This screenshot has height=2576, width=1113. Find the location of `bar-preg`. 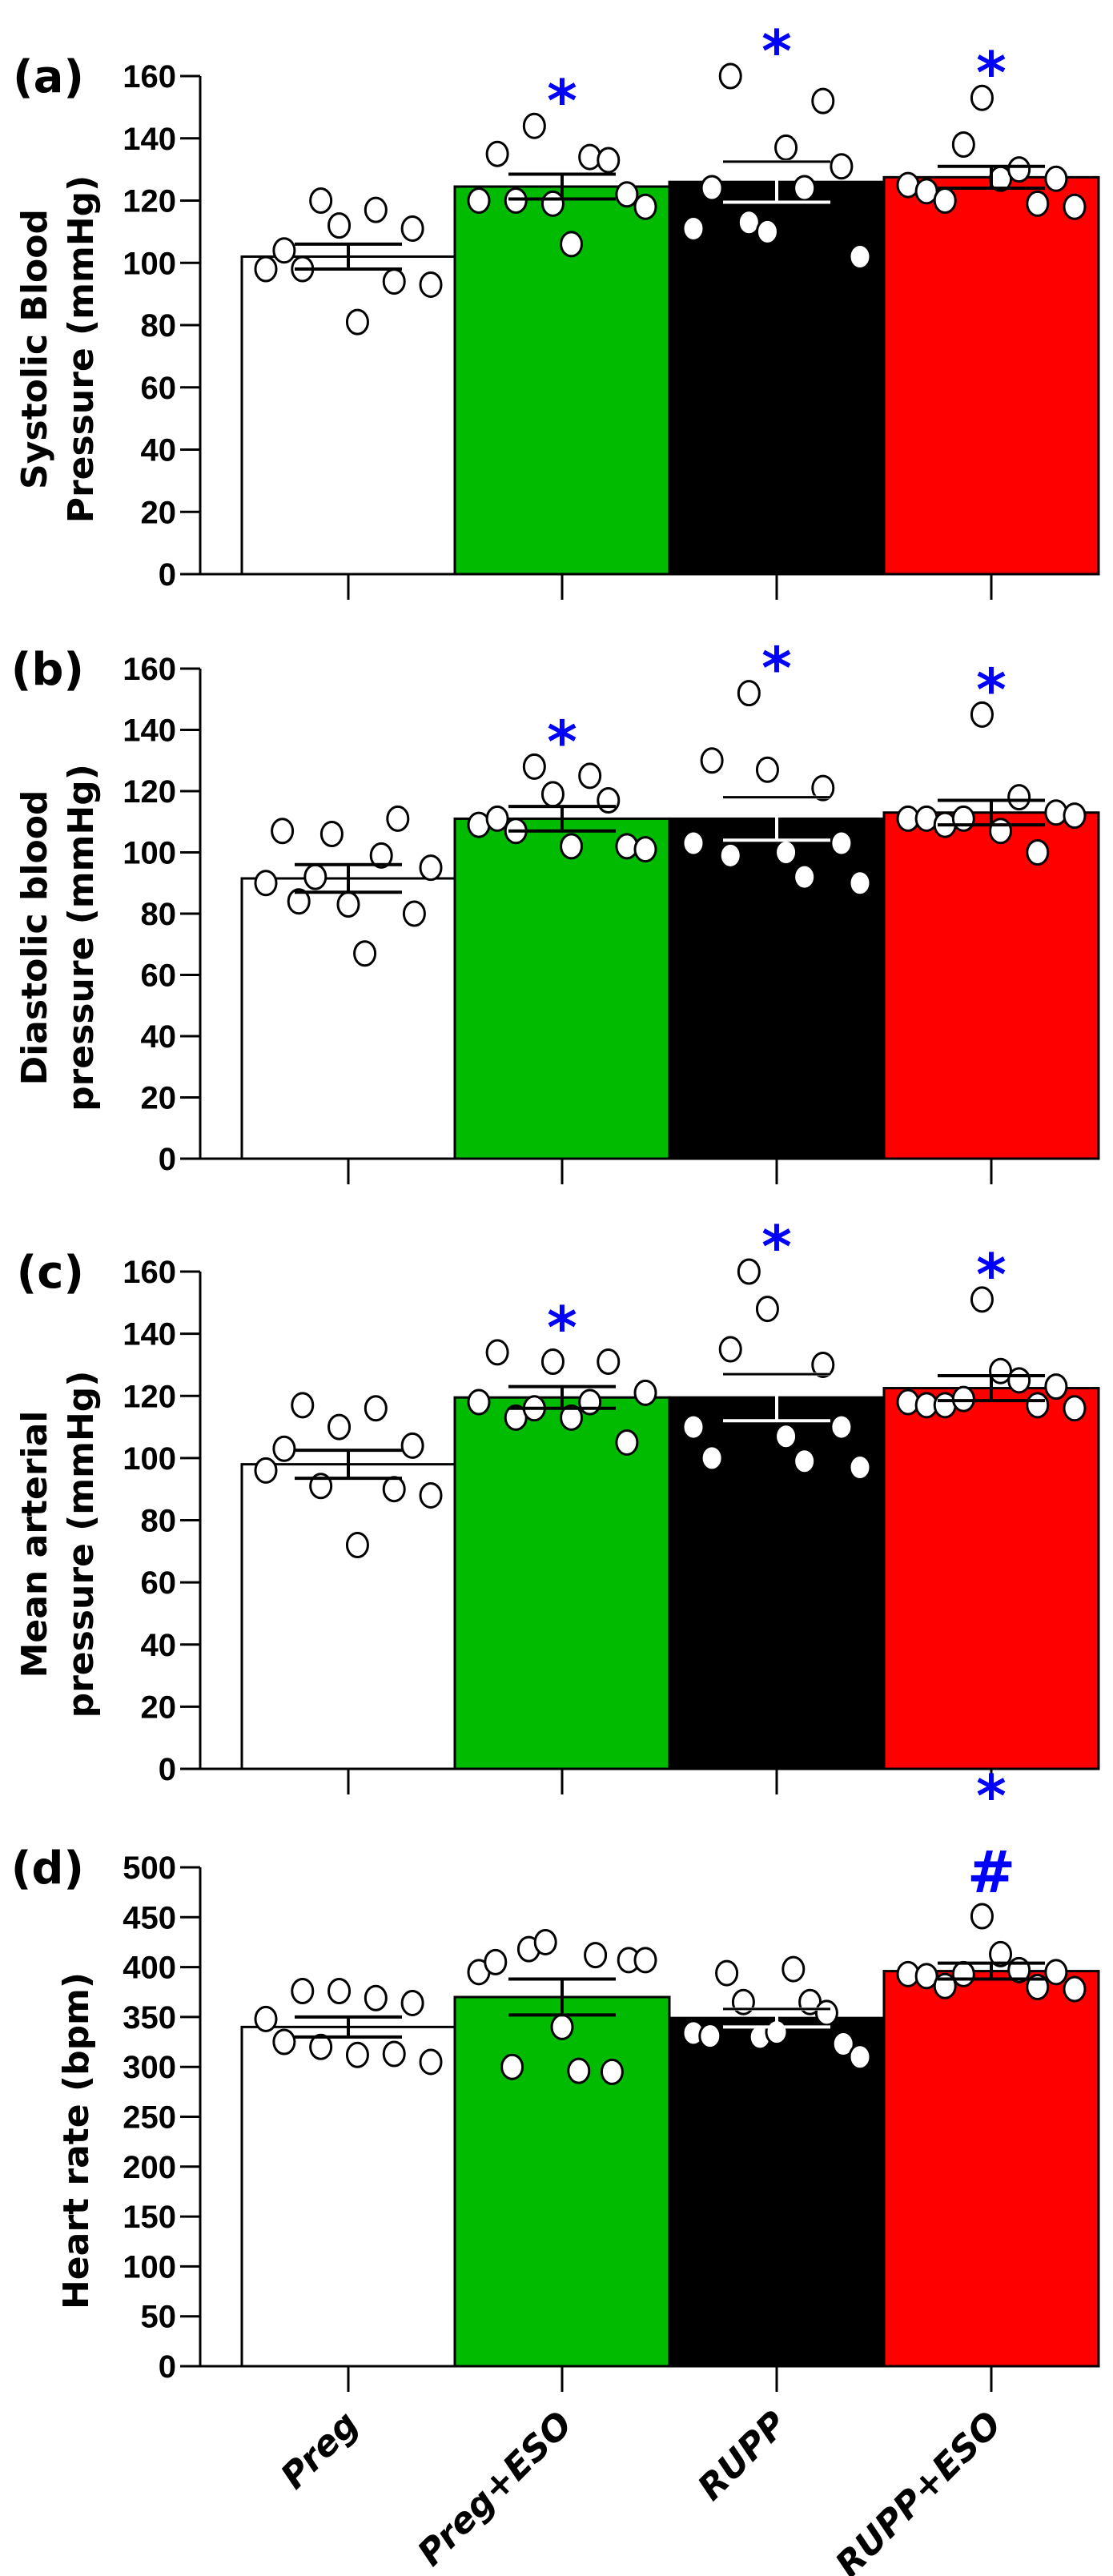

bar-preg is located at coordinates (348, 1616).